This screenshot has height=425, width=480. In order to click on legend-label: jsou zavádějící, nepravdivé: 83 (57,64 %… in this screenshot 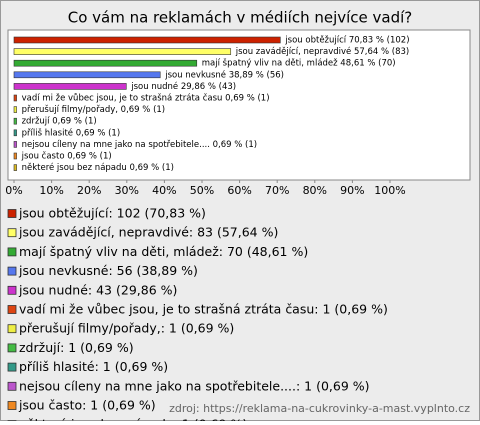, I will do `click(148, 232)`.